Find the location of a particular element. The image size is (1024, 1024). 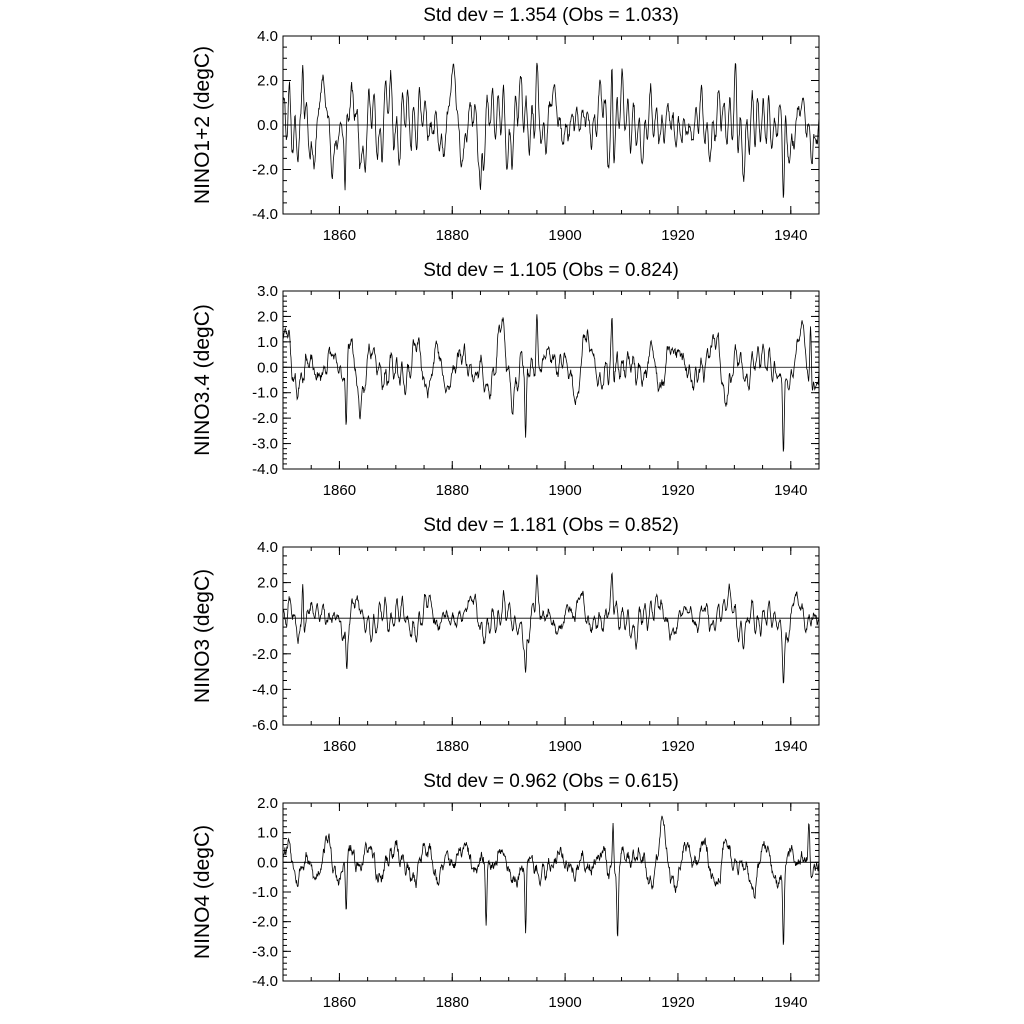

y-tick-label: -6.0 is located at coordinates (265, 725).